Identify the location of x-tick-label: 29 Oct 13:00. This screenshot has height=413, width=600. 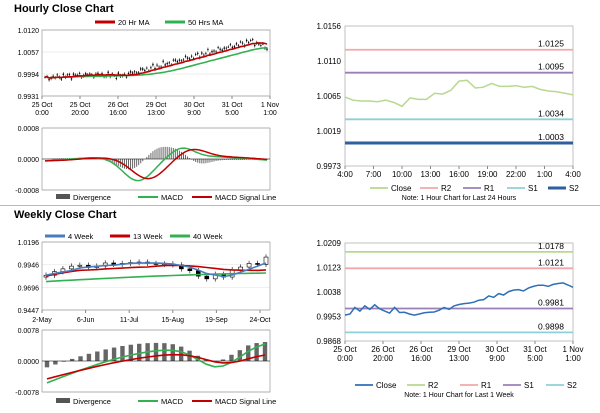
(459, 354).